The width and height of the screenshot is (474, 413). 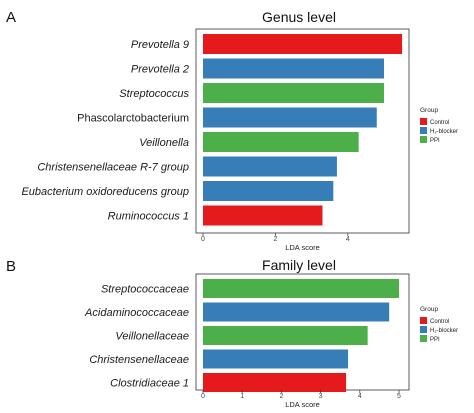 What do you see at coordinates (148, 217) in the screenshot?
I see `bar-label: Ruminococcus 1` at bounding box center [148, 217].